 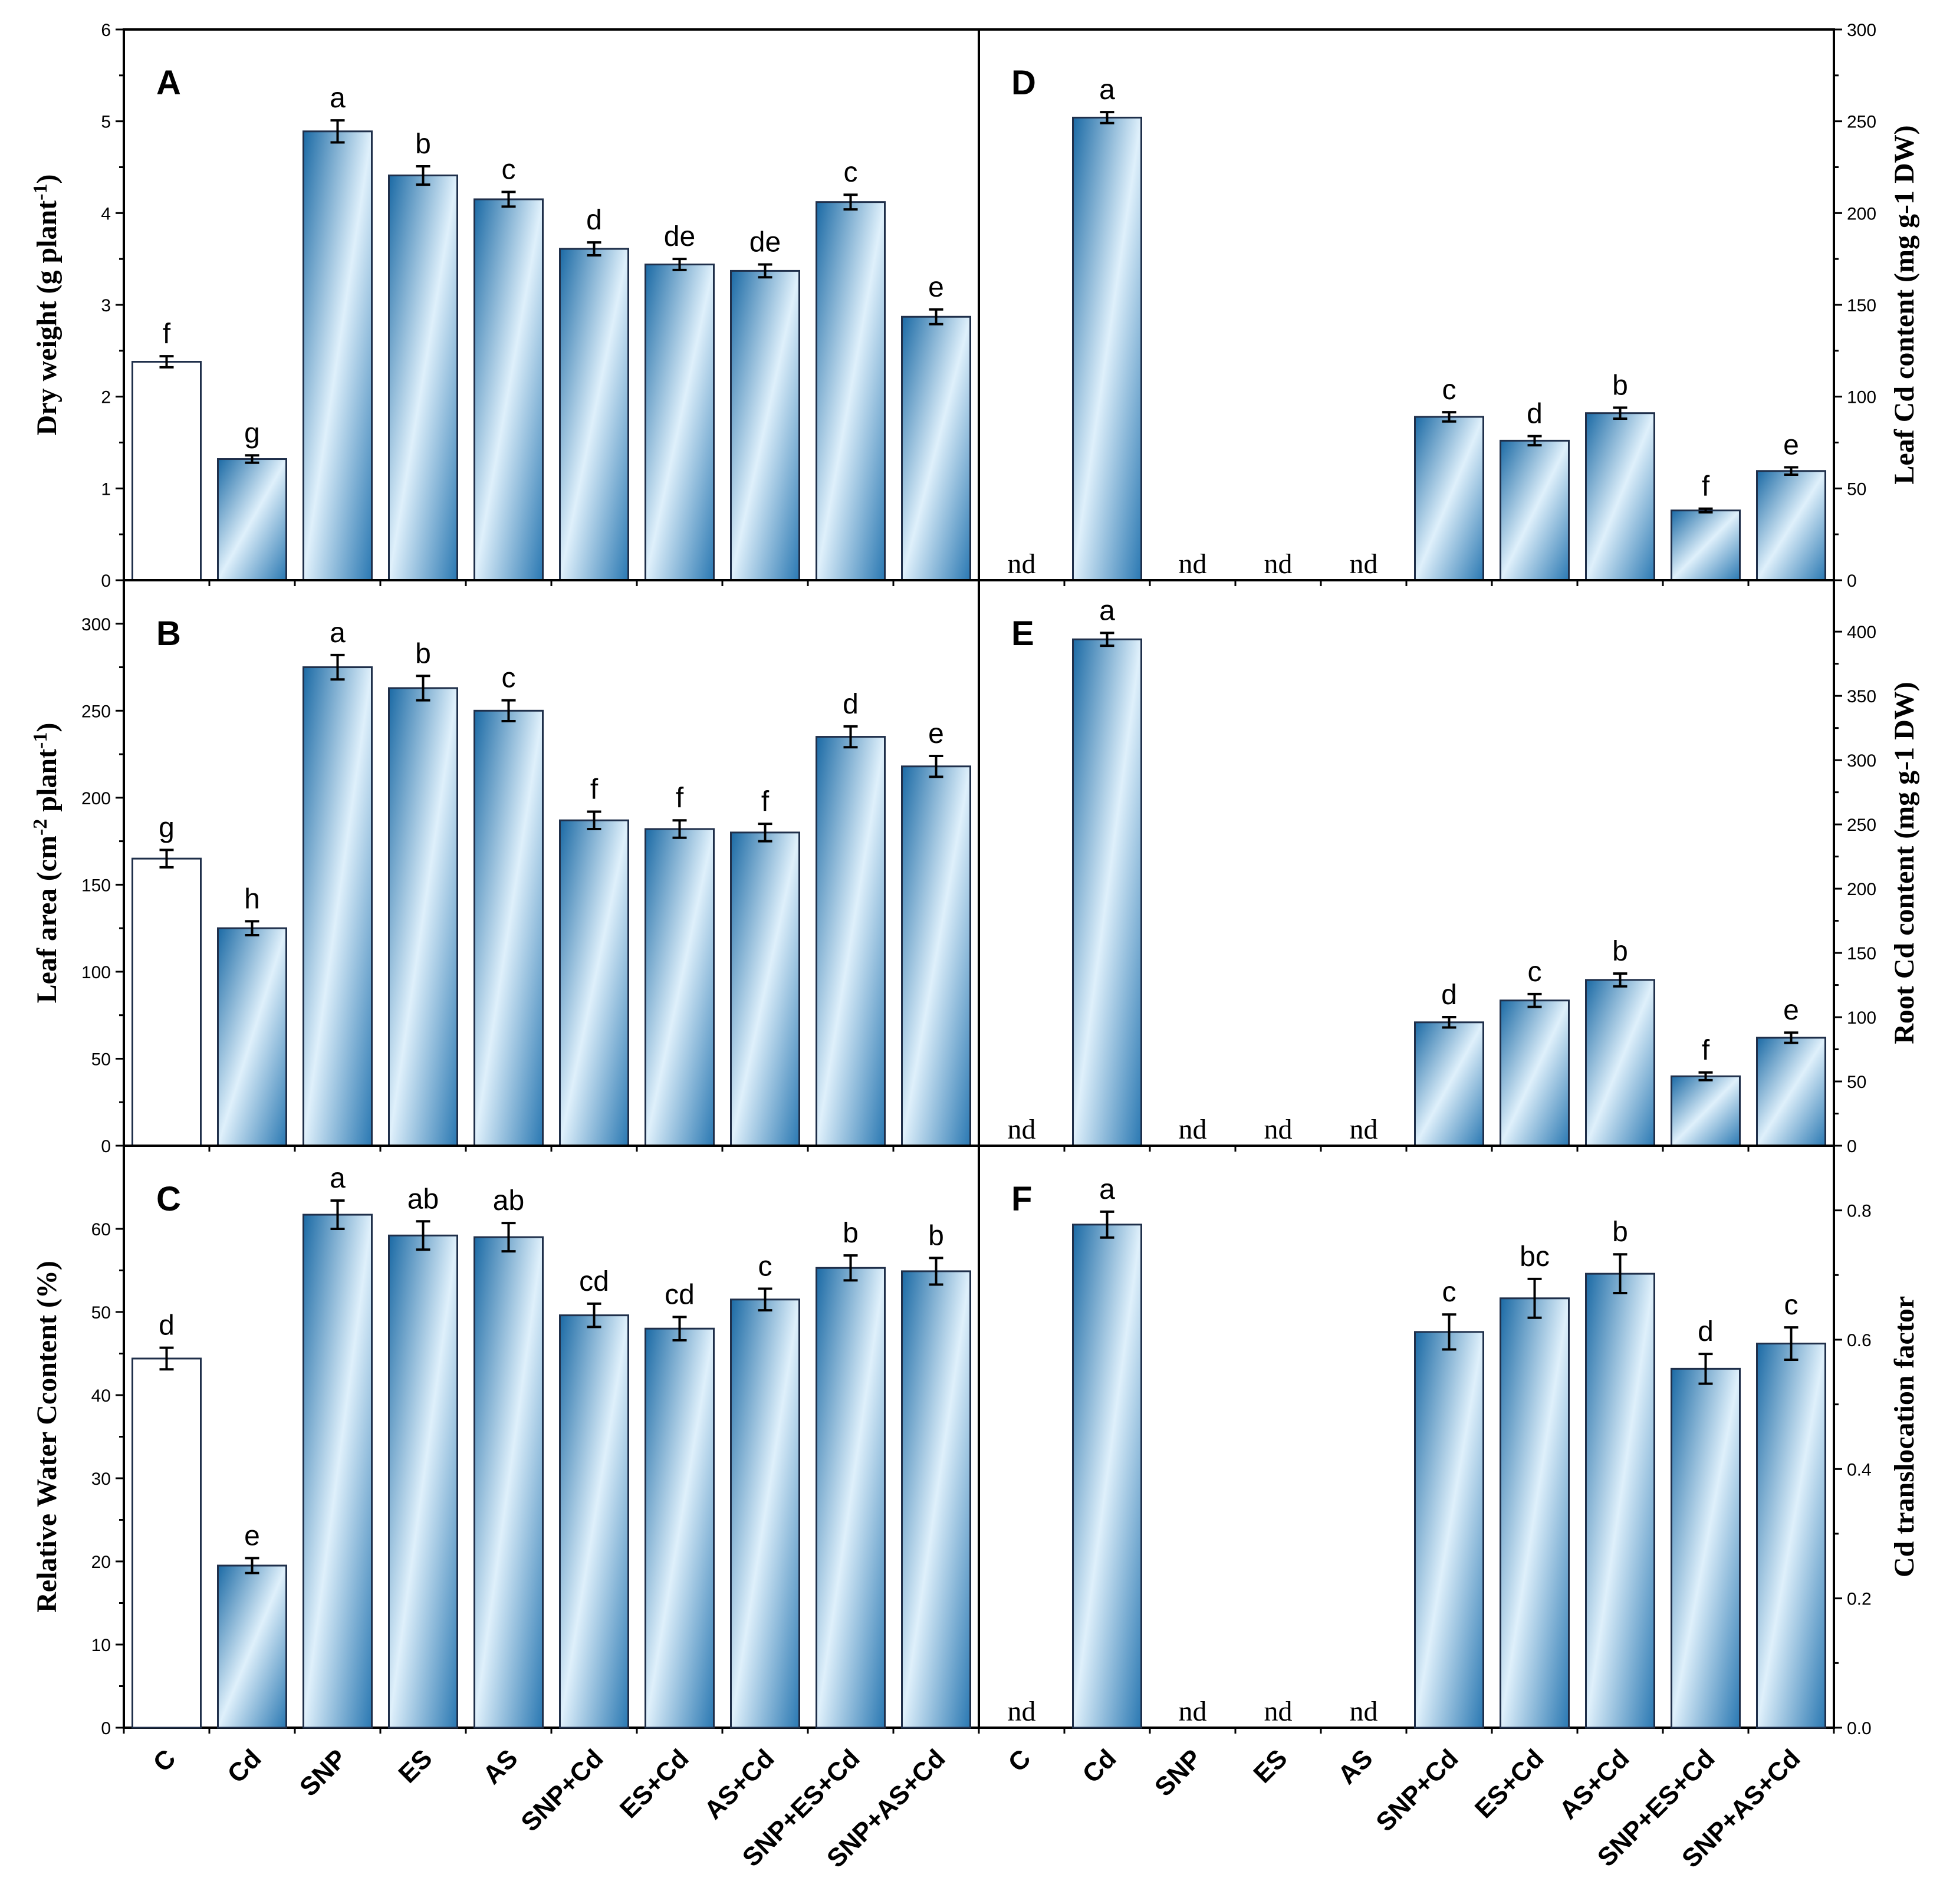 I want to click on panel-letter: C, so click(x=168, y=1199).